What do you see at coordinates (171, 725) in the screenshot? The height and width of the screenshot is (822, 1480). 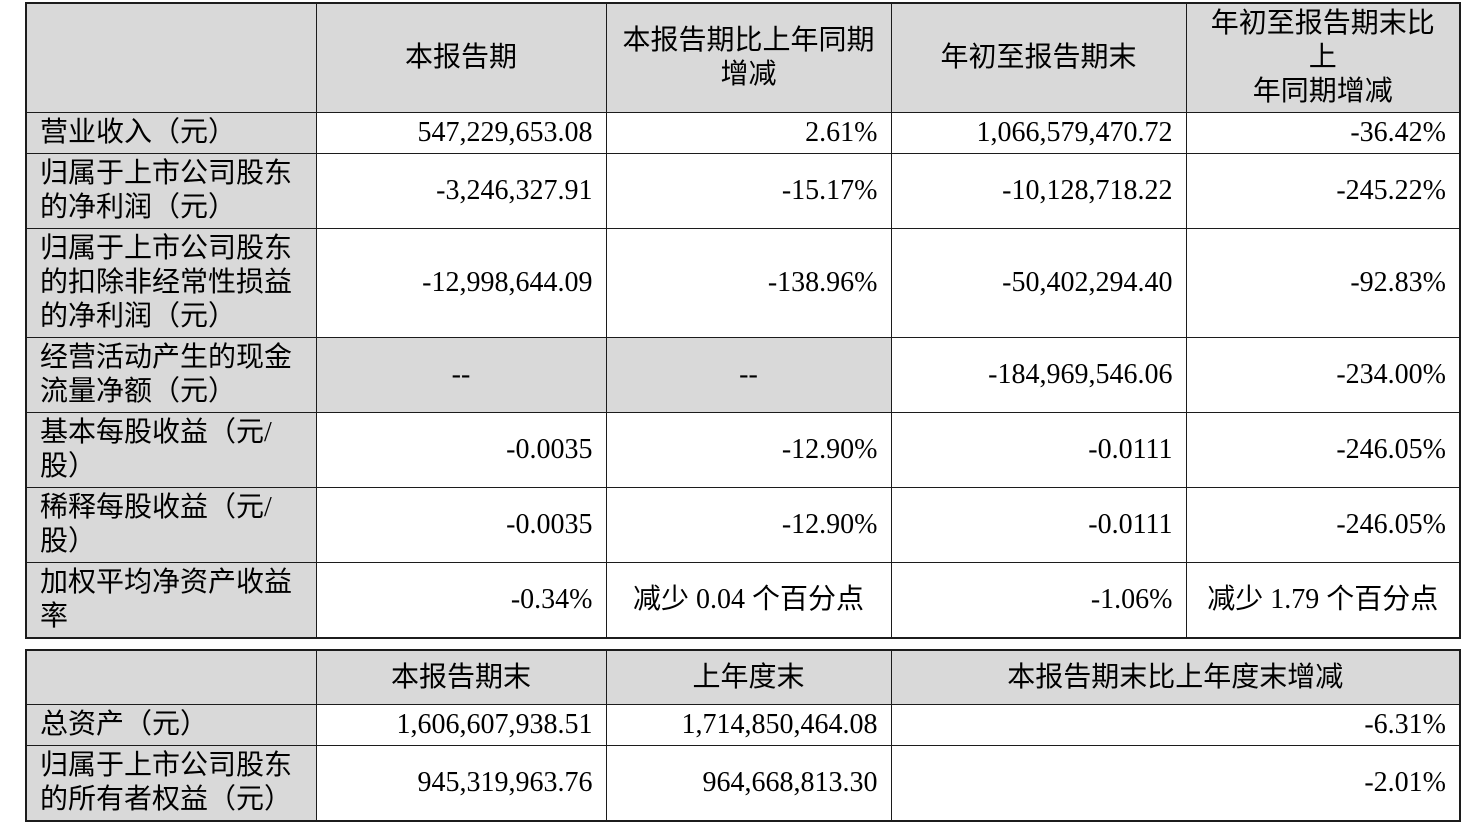 I see `row-label: 总资产（元）` at bounding box center [171, 725].